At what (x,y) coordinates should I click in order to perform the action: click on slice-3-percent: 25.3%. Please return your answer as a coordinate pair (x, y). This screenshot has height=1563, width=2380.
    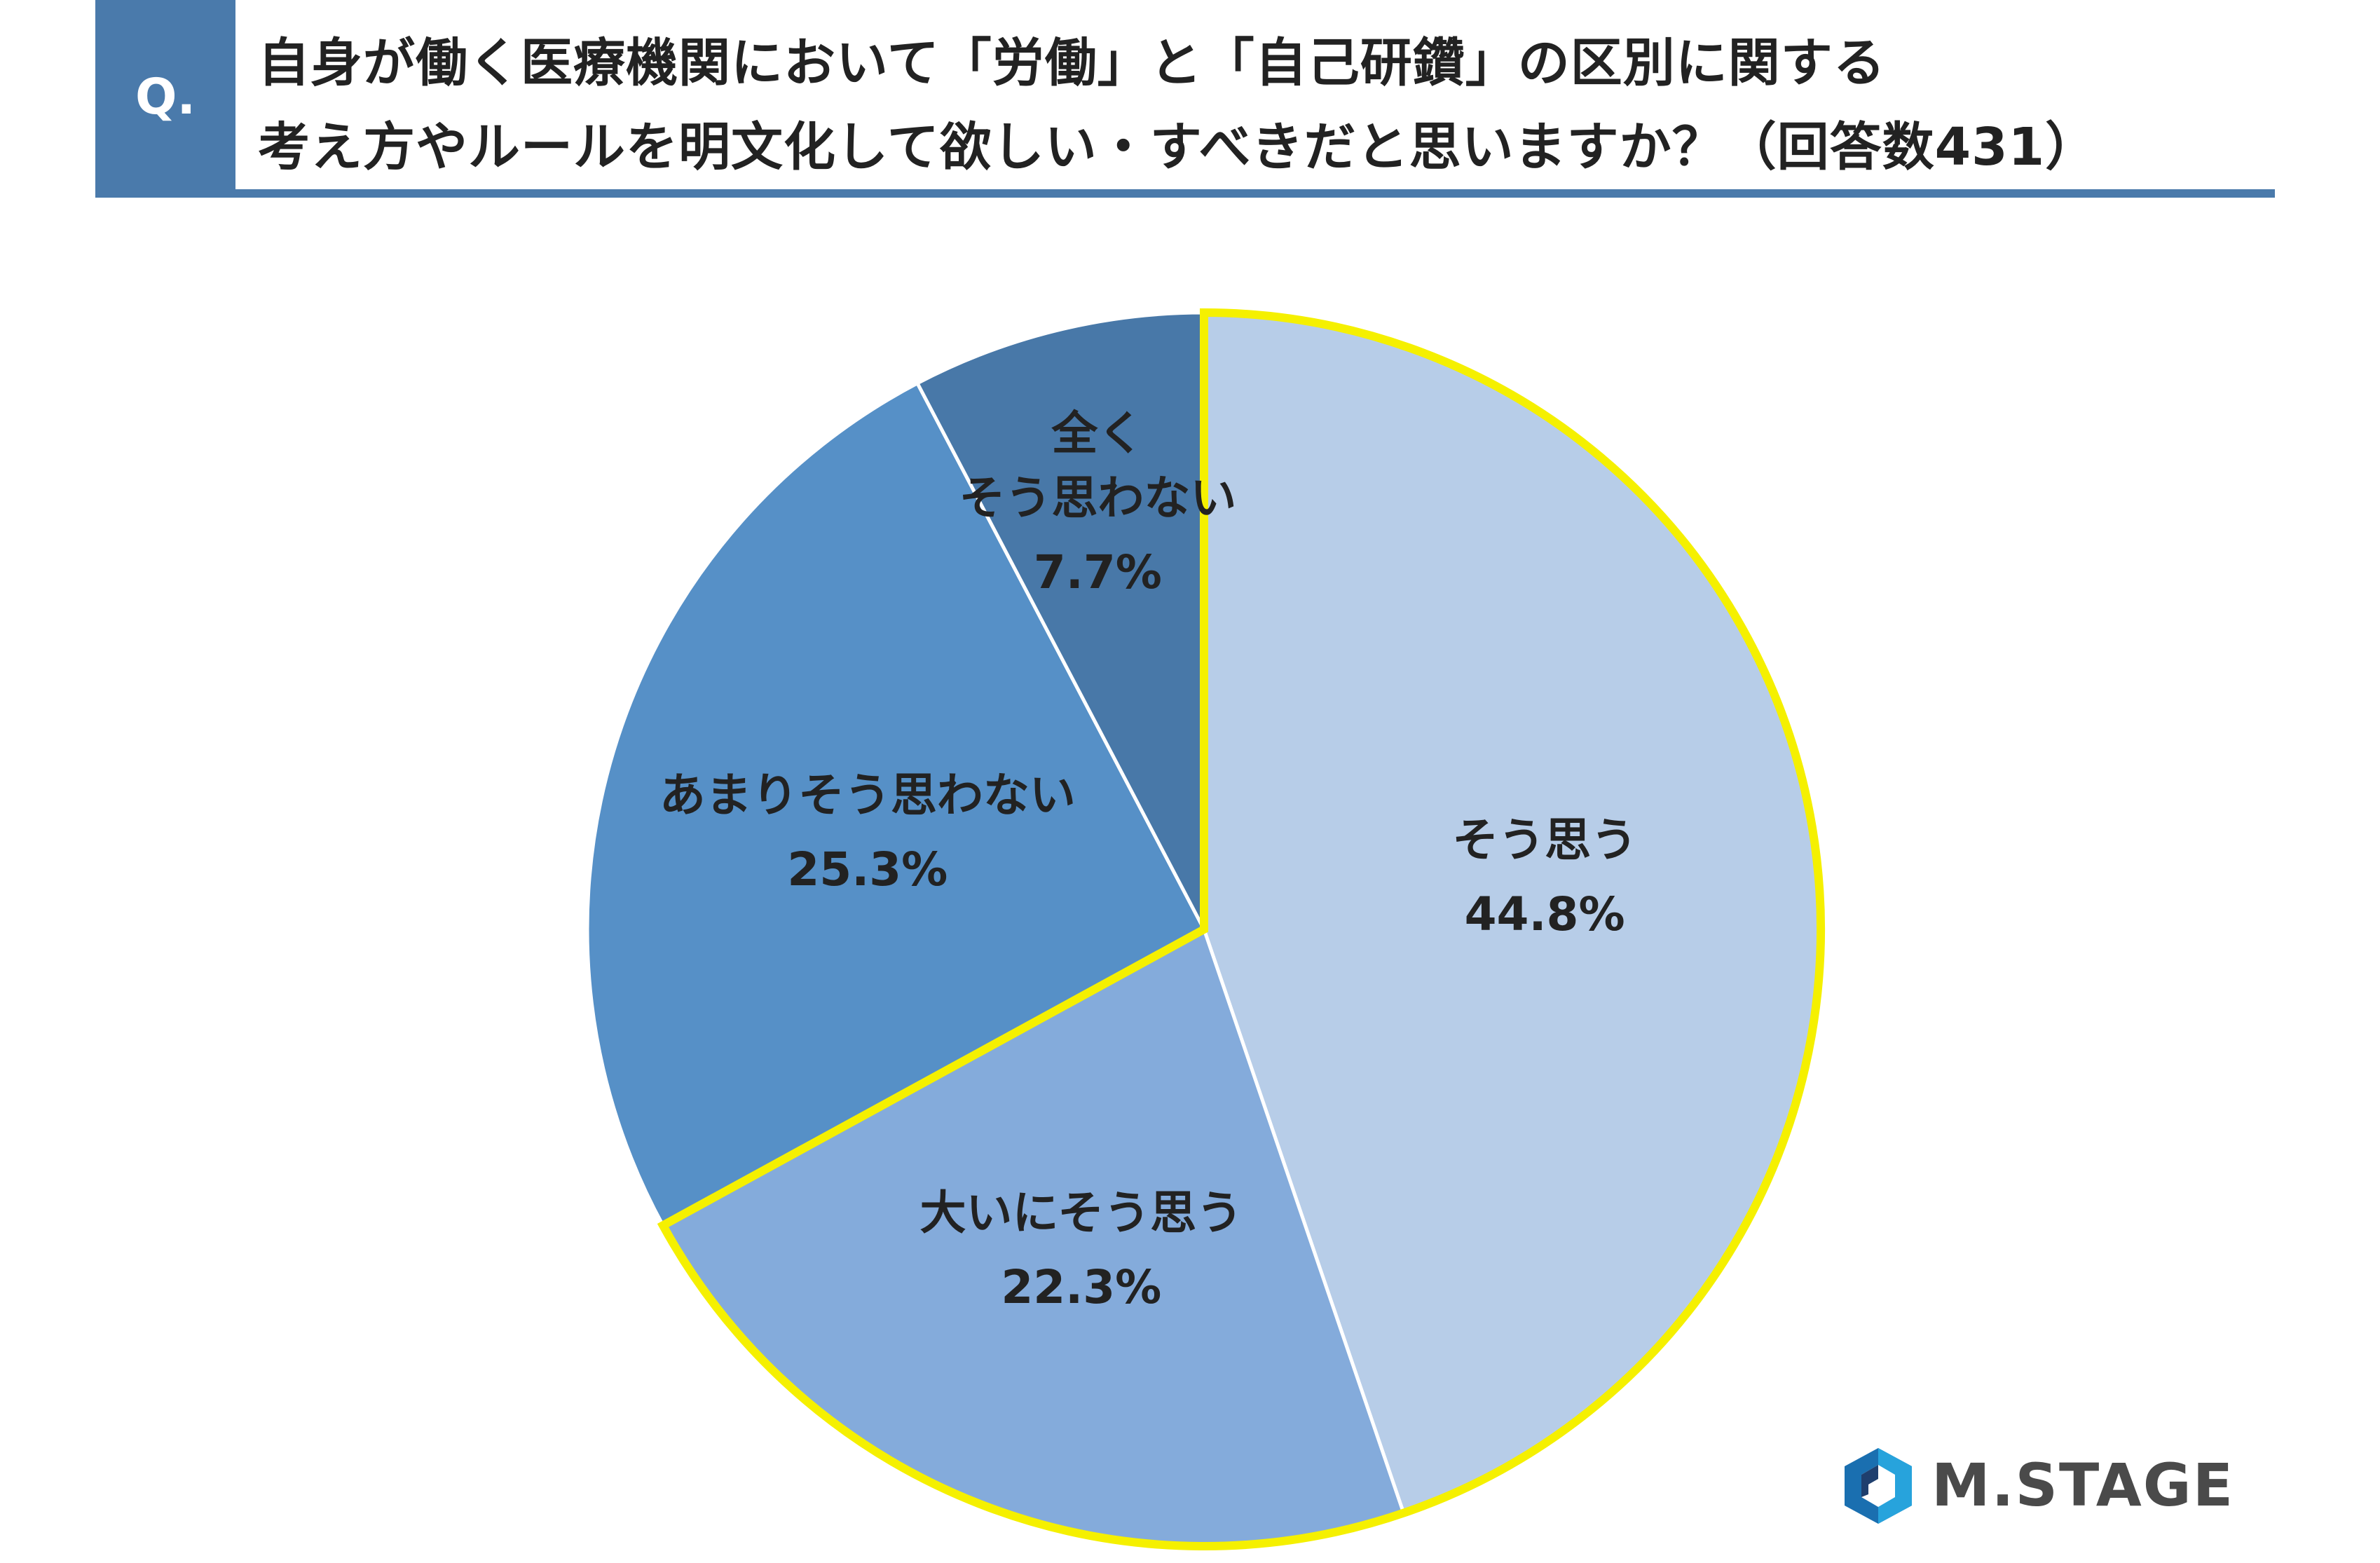
    Looking at the image, I should click on (867, 869).